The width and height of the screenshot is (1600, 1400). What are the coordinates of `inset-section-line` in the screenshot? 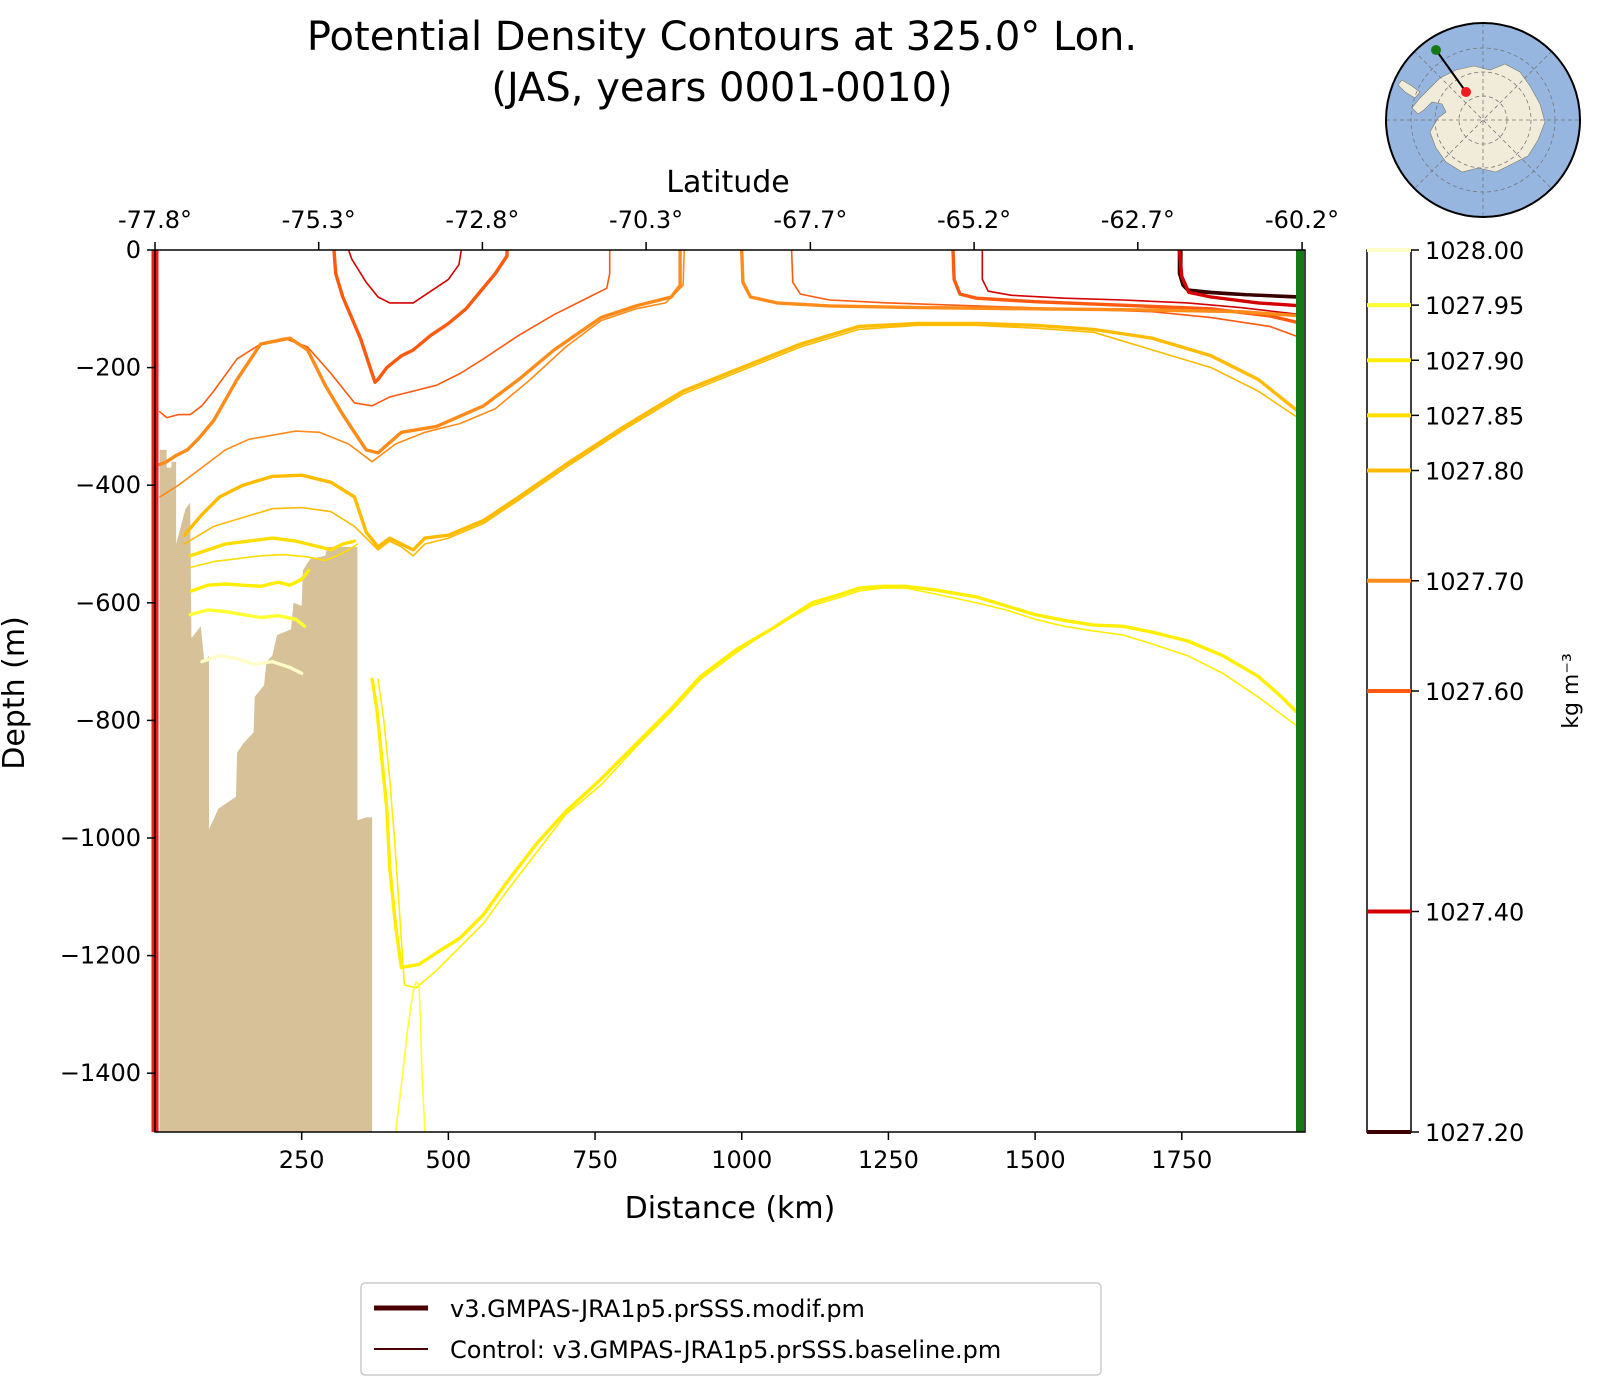 It's located at (1451, 71).